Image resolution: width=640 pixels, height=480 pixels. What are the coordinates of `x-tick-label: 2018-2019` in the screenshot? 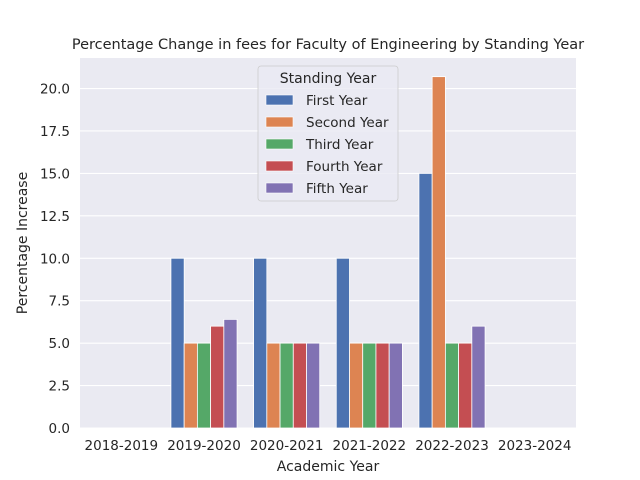 It's located at (122, 446).